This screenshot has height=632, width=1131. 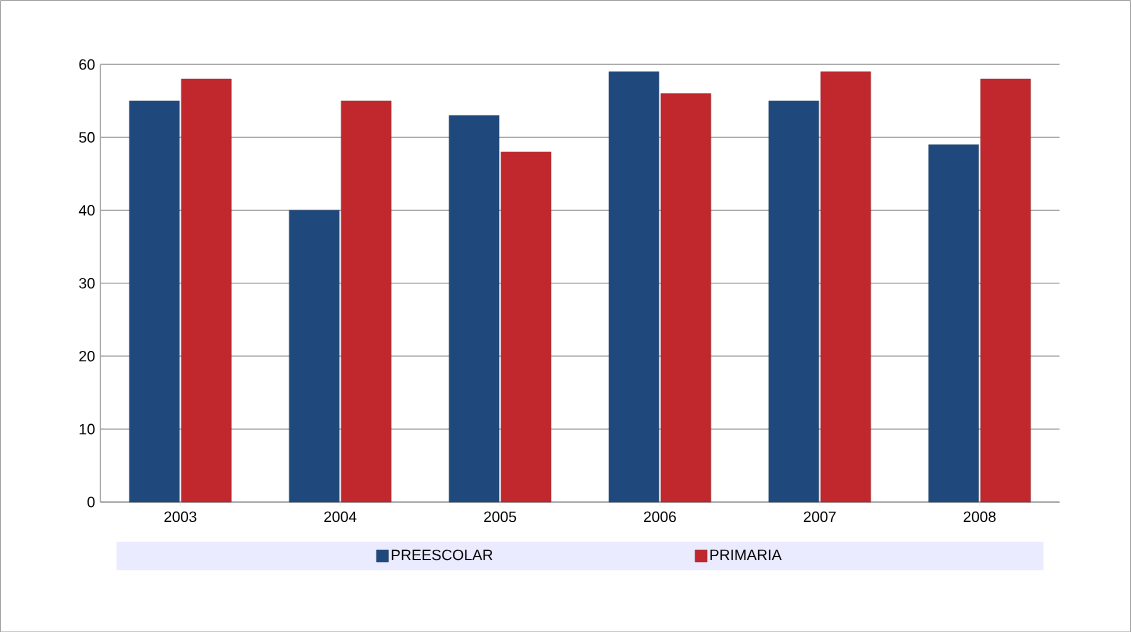 I want to click on x-tick-label: 2005, so click(x=500, y=516).